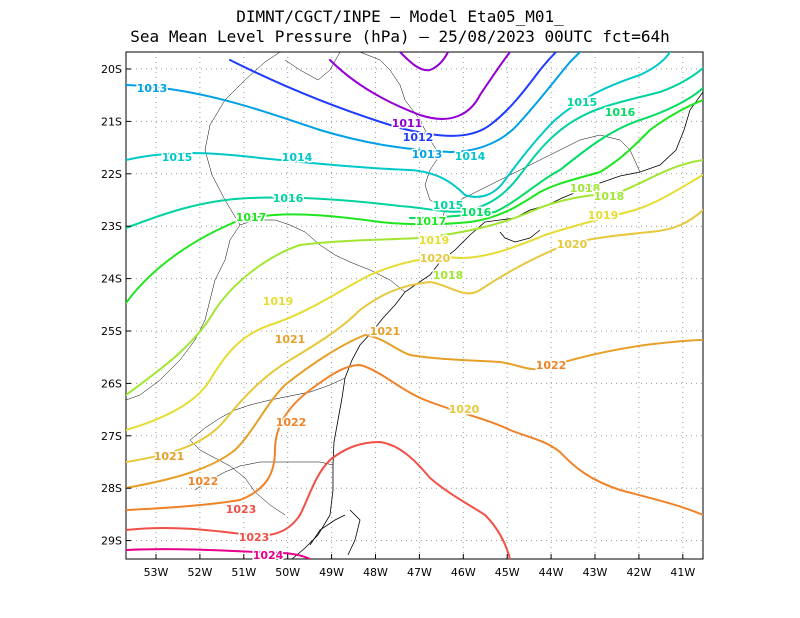 This screenshot has width=800, height=618. What do you see at coordinates (156, 572) in the screenshot?
I see `lon-tick-label: 53W` at bounding box center [156, 572].